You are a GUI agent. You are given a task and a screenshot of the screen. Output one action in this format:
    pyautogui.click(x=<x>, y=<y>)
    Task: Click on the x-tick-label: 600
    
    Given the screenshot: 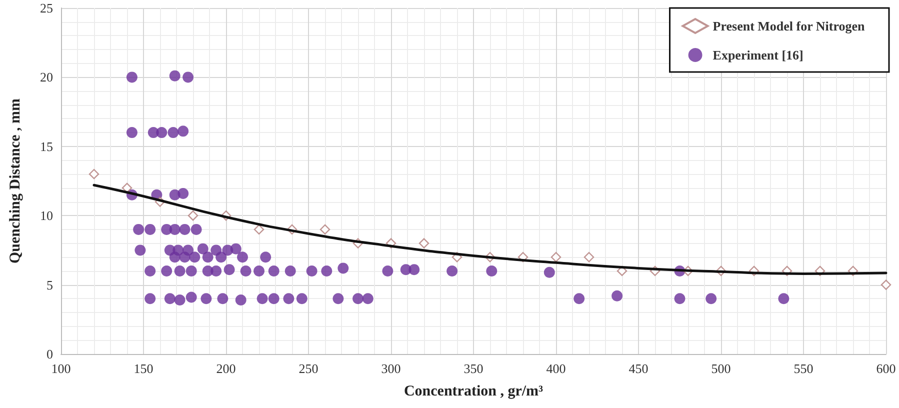 What is the action you would take?
    pyautogui.click(x=886, y=368)
    